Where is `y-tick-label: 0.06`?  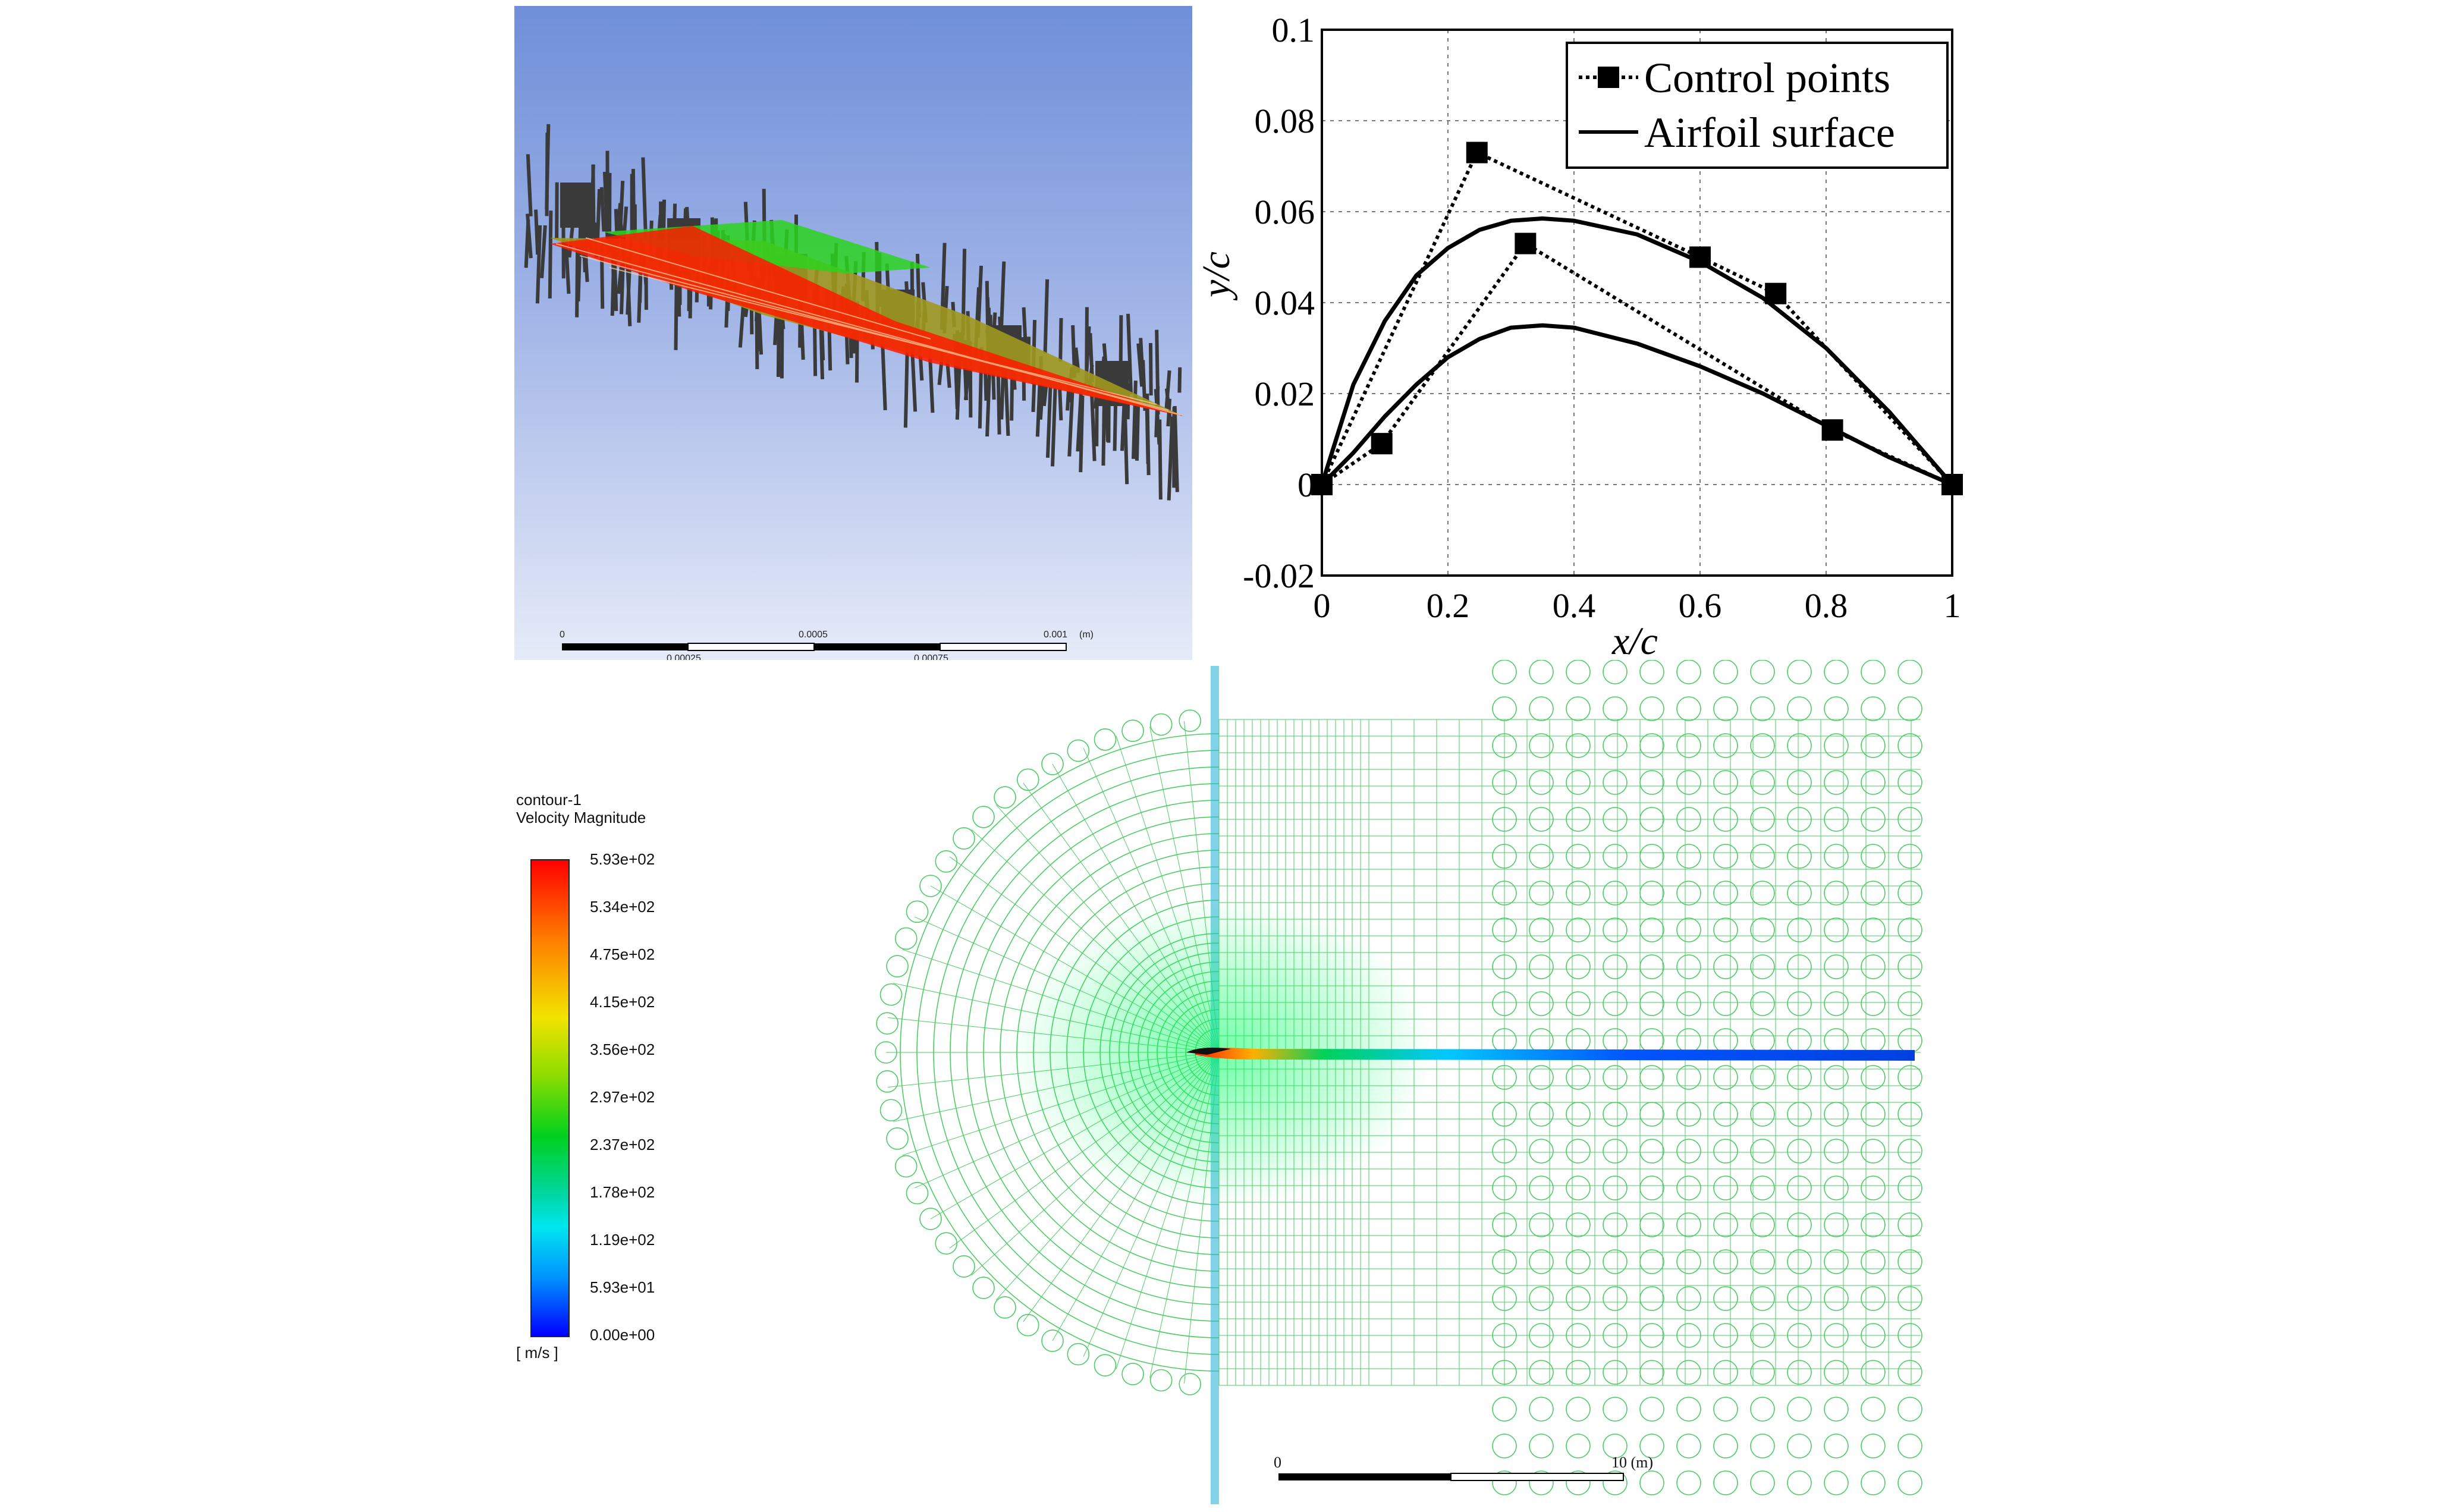 y-tick-label: 0.06 is located at coordinates (1285, 212).